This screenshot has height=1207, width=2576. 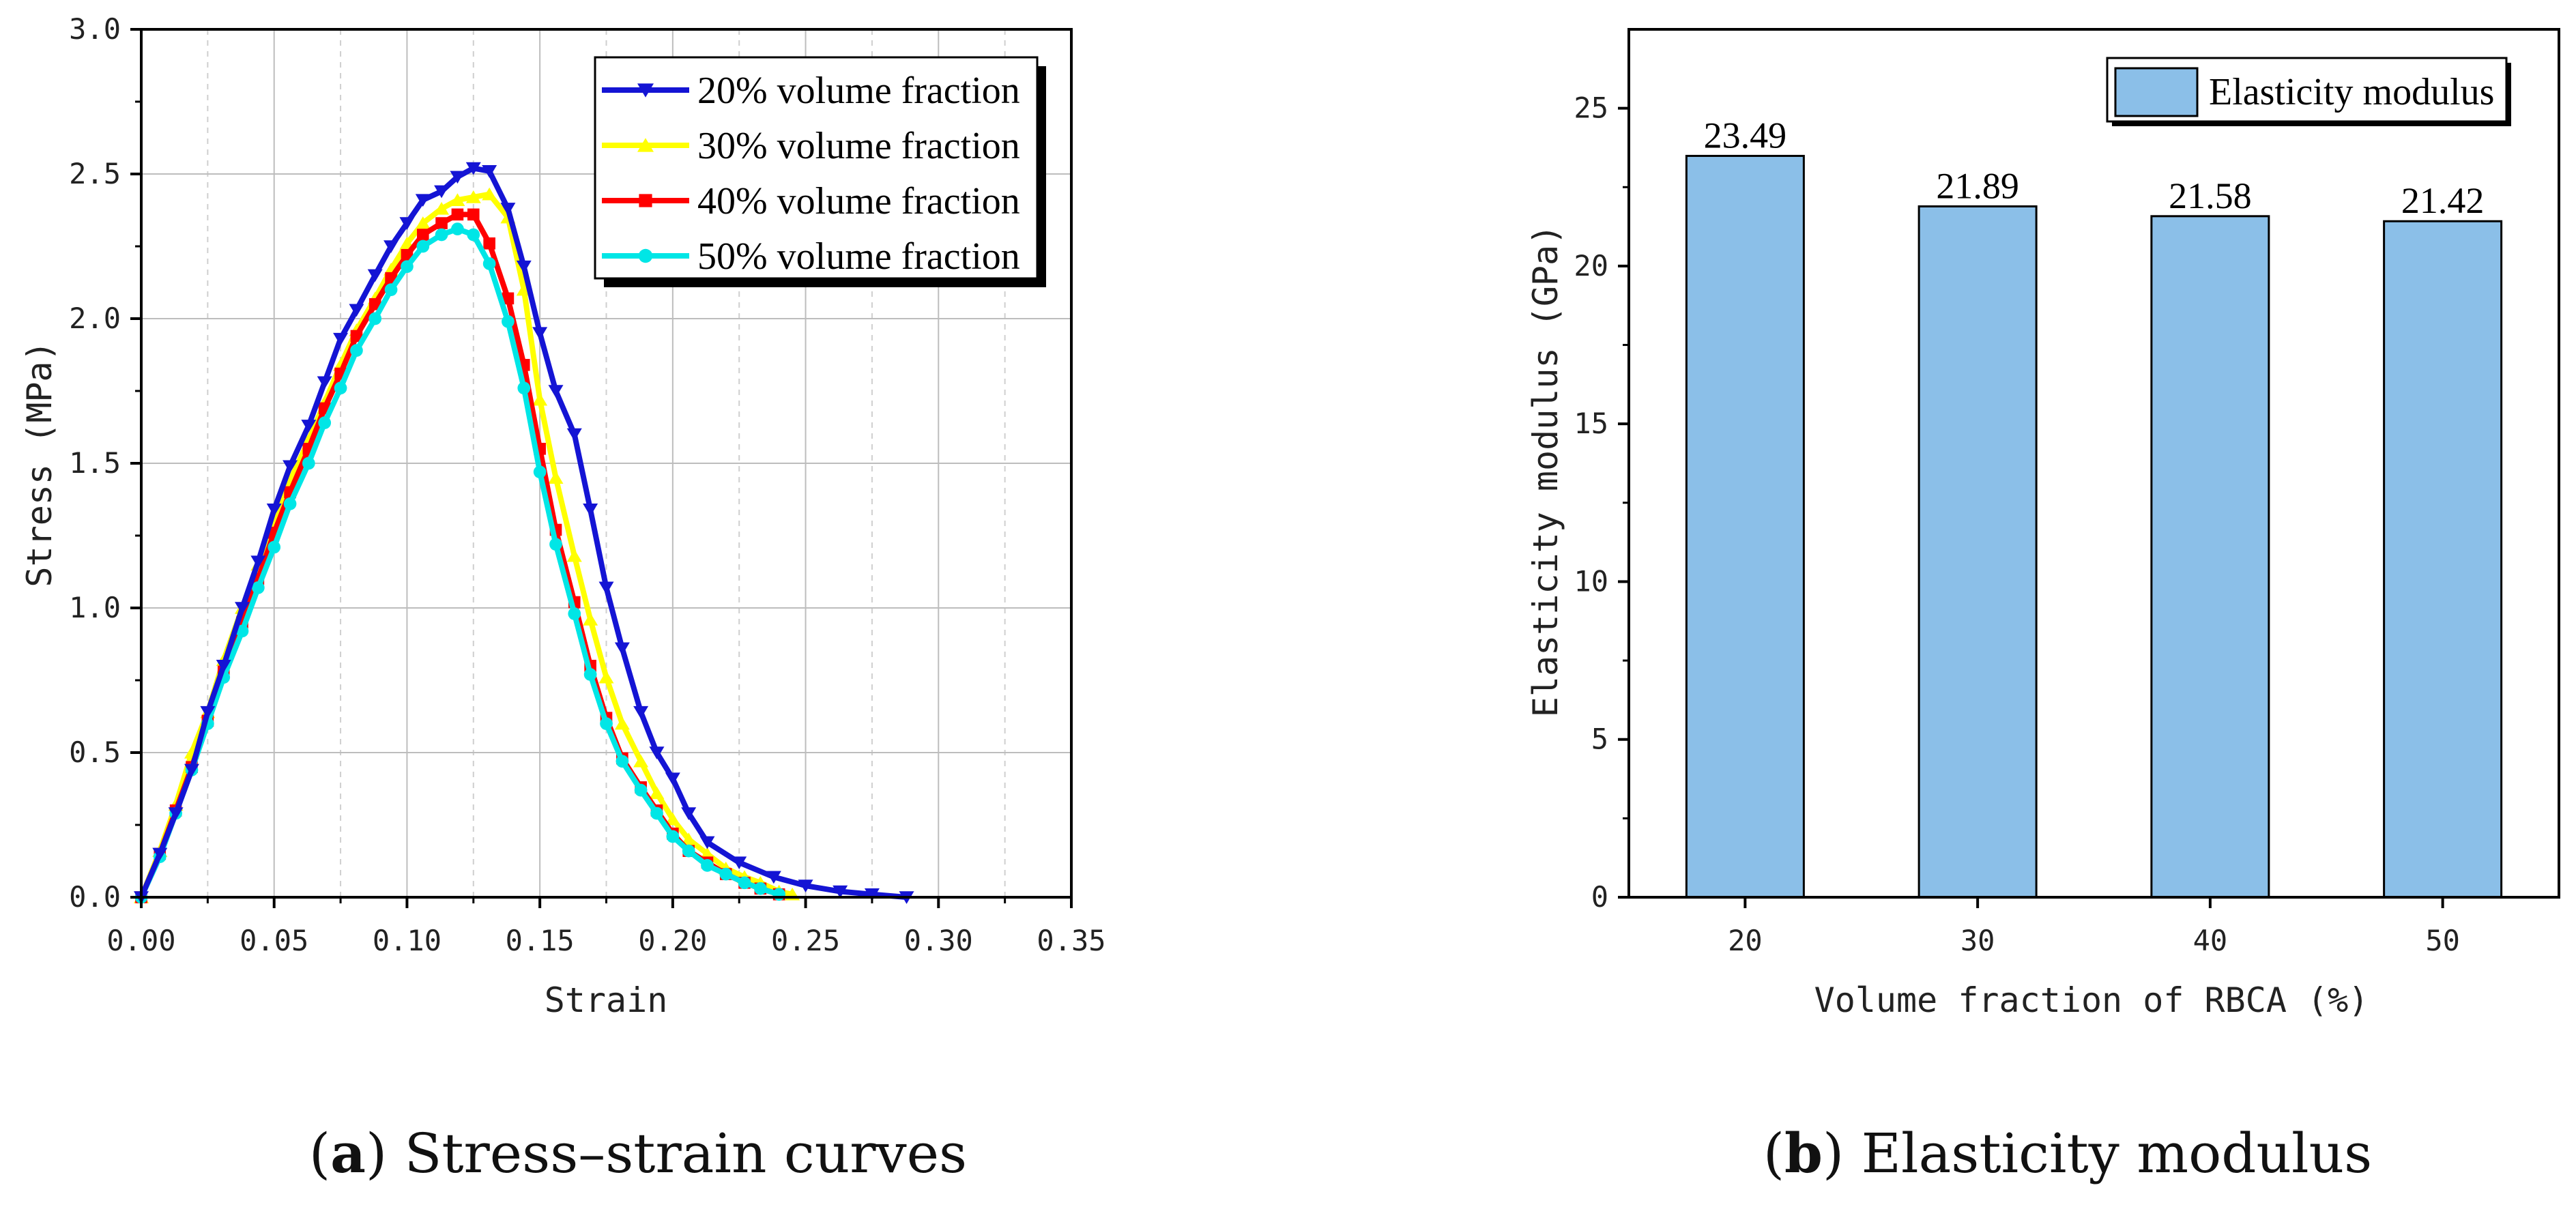 What do you see at coordinates (811, 201) in the screenshot?
I see `legend-item: 40% volume fraction` at bounding box center [811, 201].